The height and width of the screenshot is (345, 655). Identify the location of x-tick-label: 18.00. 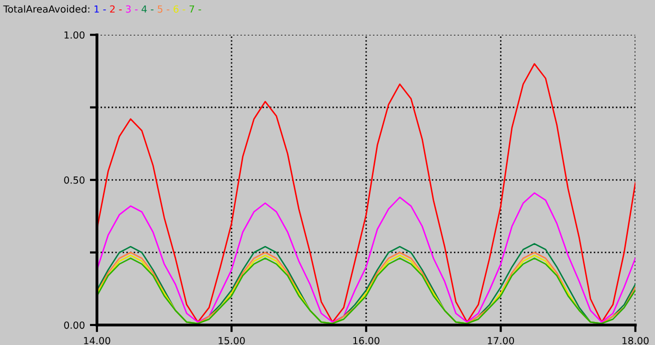
(635, 340).